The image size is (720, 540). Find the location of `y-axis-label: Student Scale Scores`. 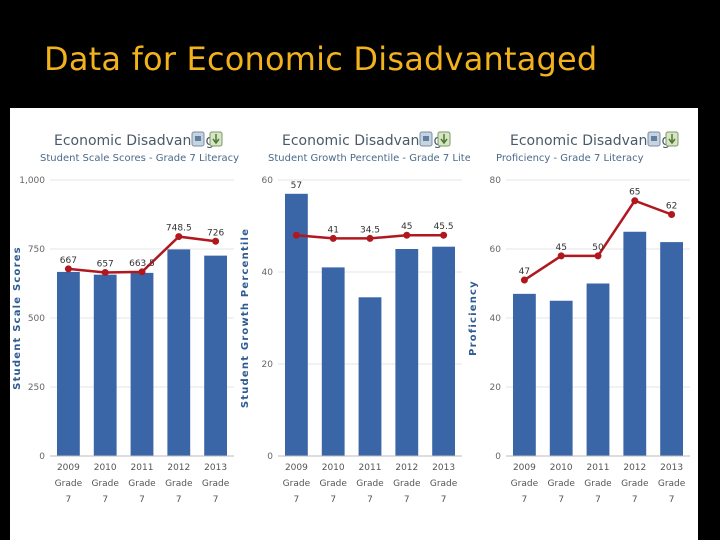

y-axis-label: Student Scale Scores is located at coordinates (17, 318).